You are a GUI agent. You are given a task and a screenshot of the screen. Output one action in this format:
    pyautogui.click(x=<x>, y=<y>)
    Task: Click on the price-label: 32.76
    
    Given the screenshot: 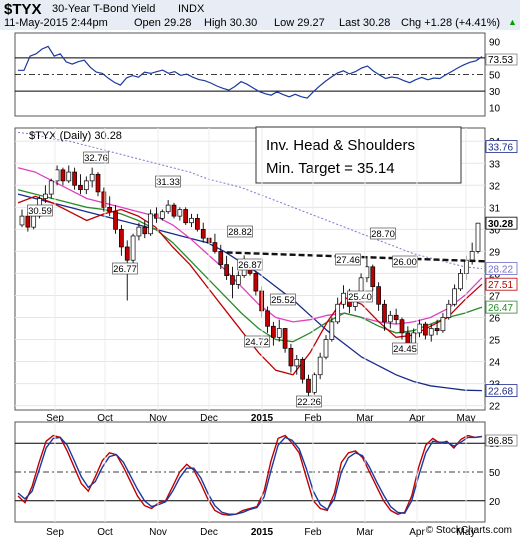 What is the action you would take?
    pyautogui.click(x=96, y=158)
    